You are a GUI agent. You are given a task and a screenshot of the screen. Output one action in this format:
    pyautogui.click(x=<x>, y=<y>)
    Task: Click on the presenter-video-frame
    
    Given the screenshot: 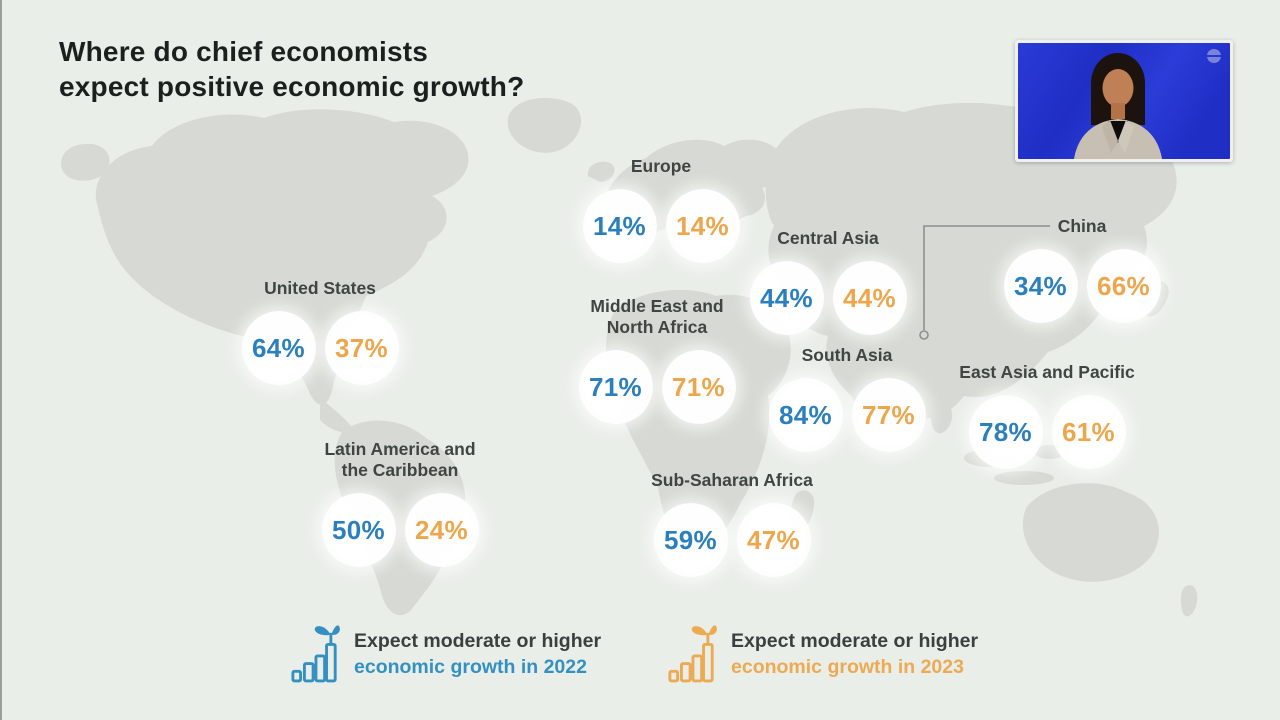 What is the action you would take?
    pyautogui.click(x=1124, y=101)
    